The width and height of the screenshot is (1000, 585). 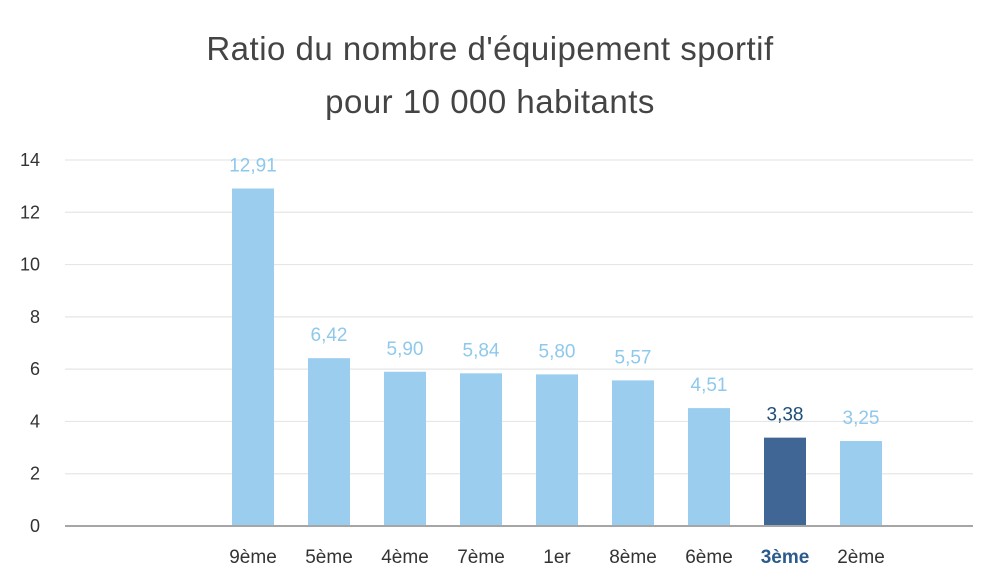 What do you see at coordinates (30, 212) in the screenshot?
I see `y-tick-label: 12` at bounding box center [30, 212].